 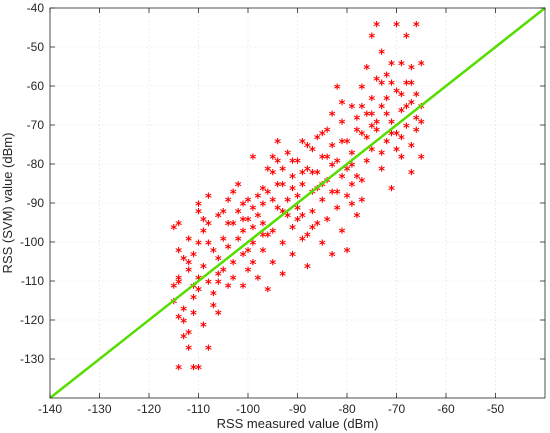 What do you see at coordinates (36, 203) in the screenshot?
I see `y-tick-label: -90` at bounding box center [36, 203].